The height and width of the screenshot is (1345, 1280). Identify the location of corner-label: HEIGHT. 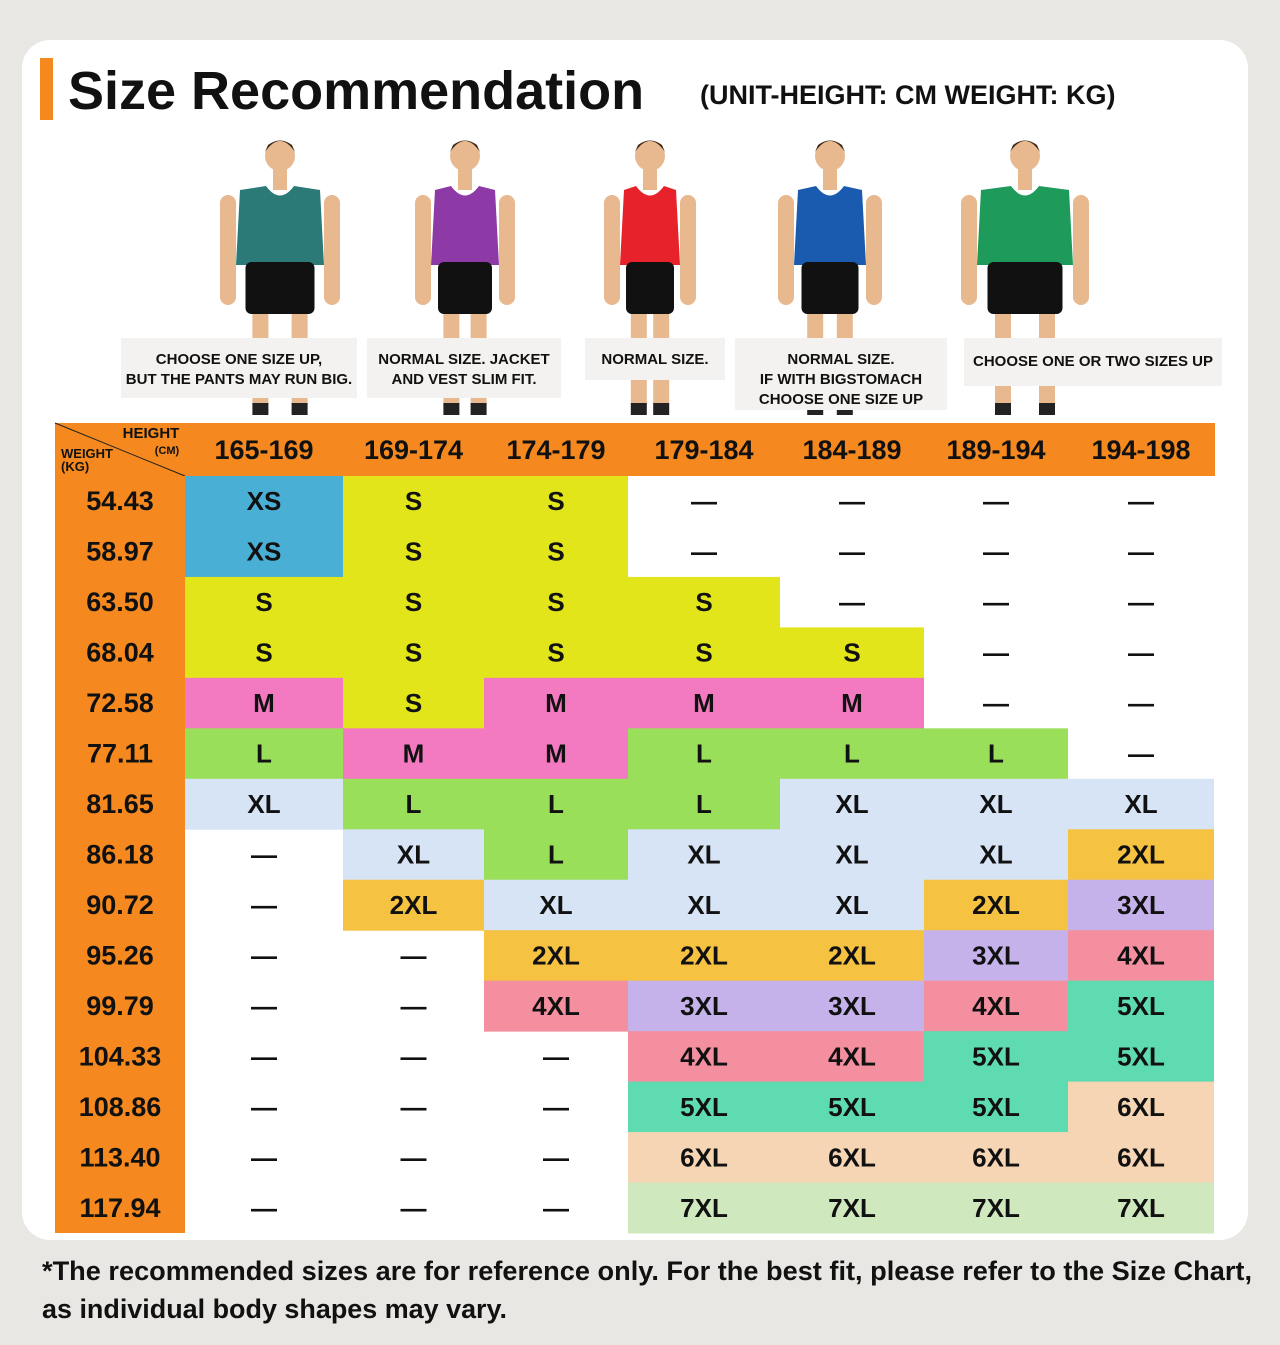
(151, 433).